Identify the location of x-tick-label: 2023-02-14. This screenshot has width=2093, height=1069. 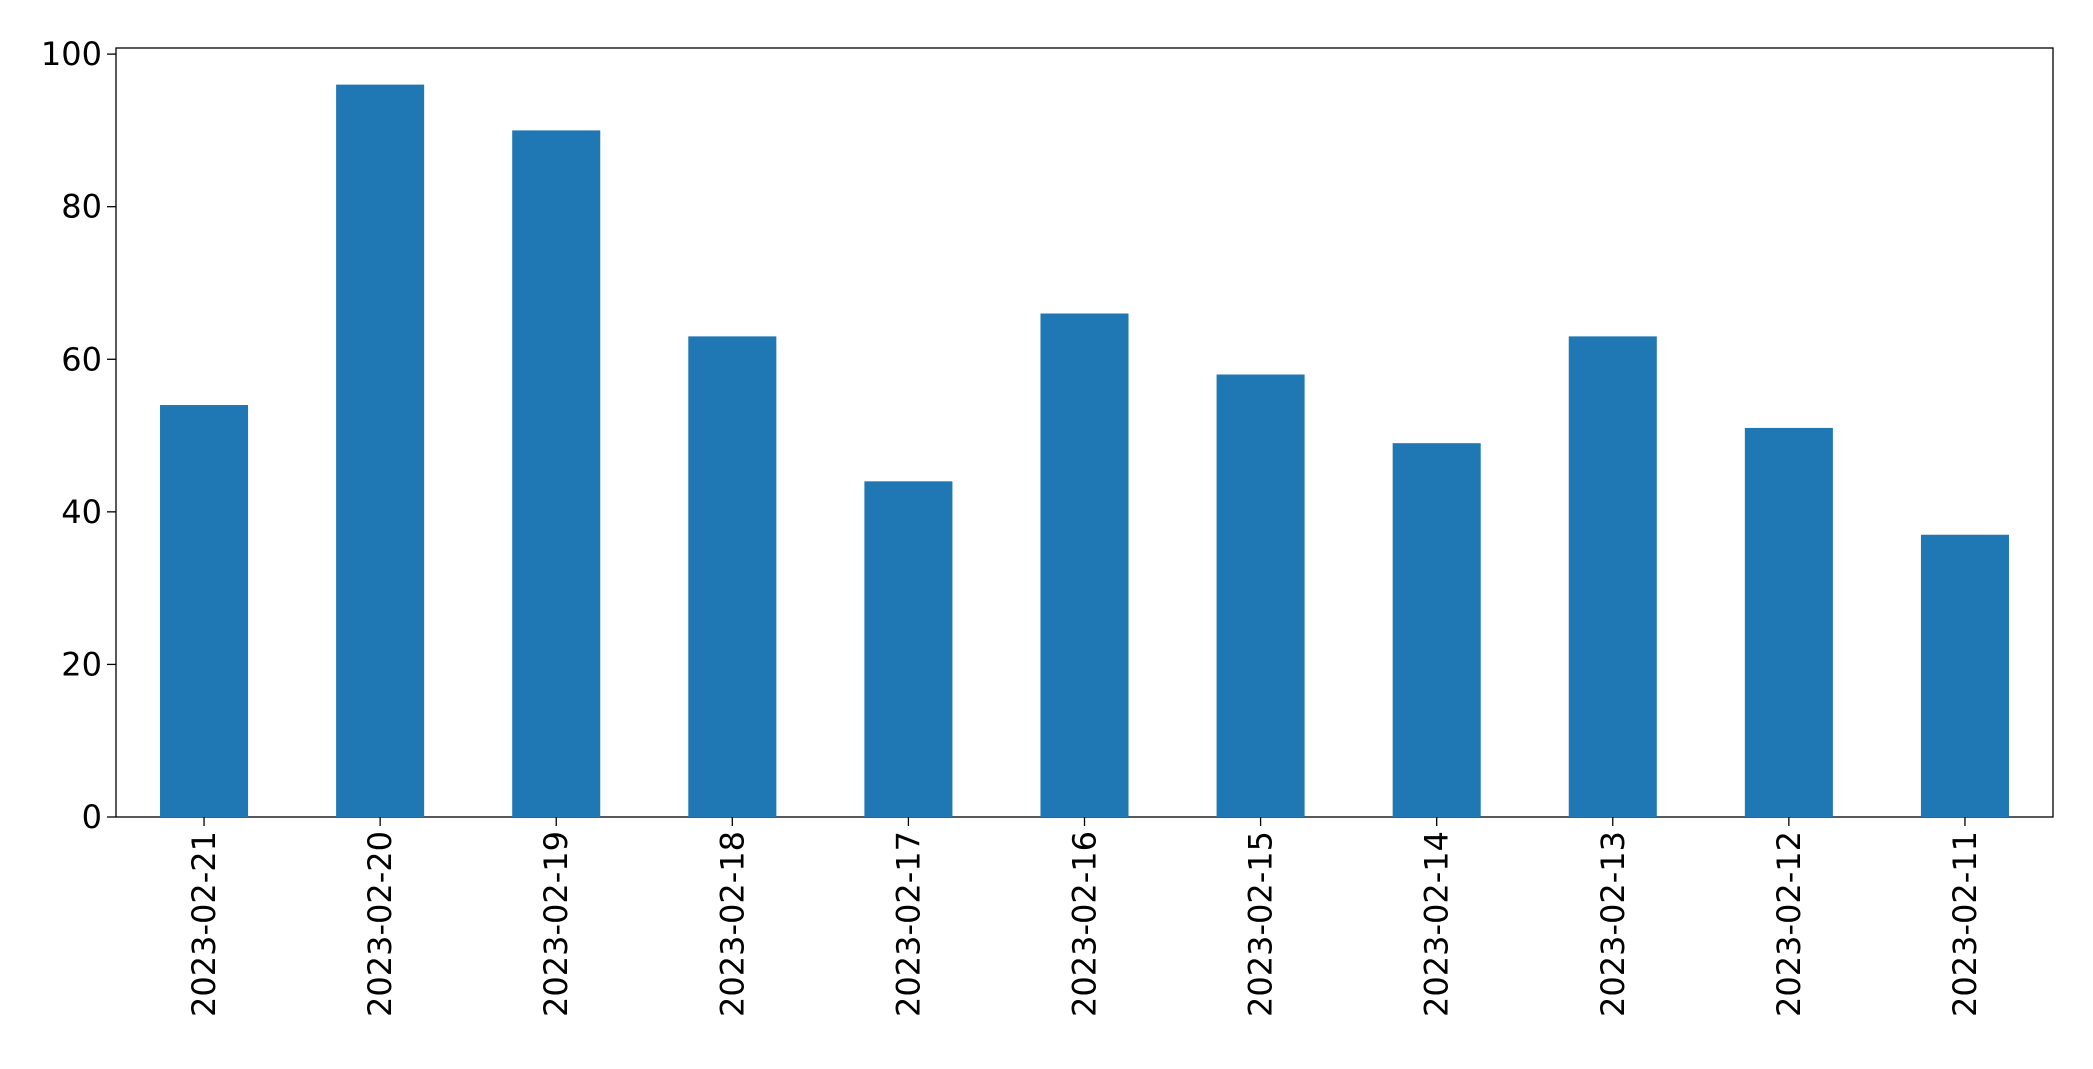
(1437, 924).